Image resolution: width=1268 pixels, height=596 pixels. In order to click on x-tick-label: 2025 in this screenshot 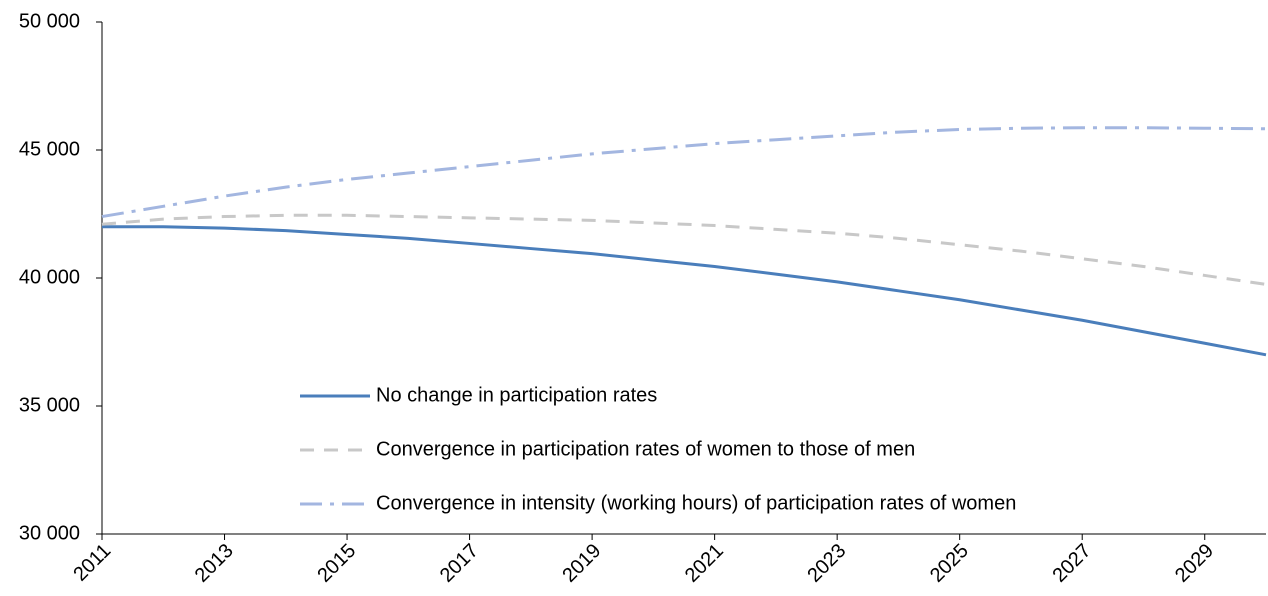, I will do `click(949, 563)`.